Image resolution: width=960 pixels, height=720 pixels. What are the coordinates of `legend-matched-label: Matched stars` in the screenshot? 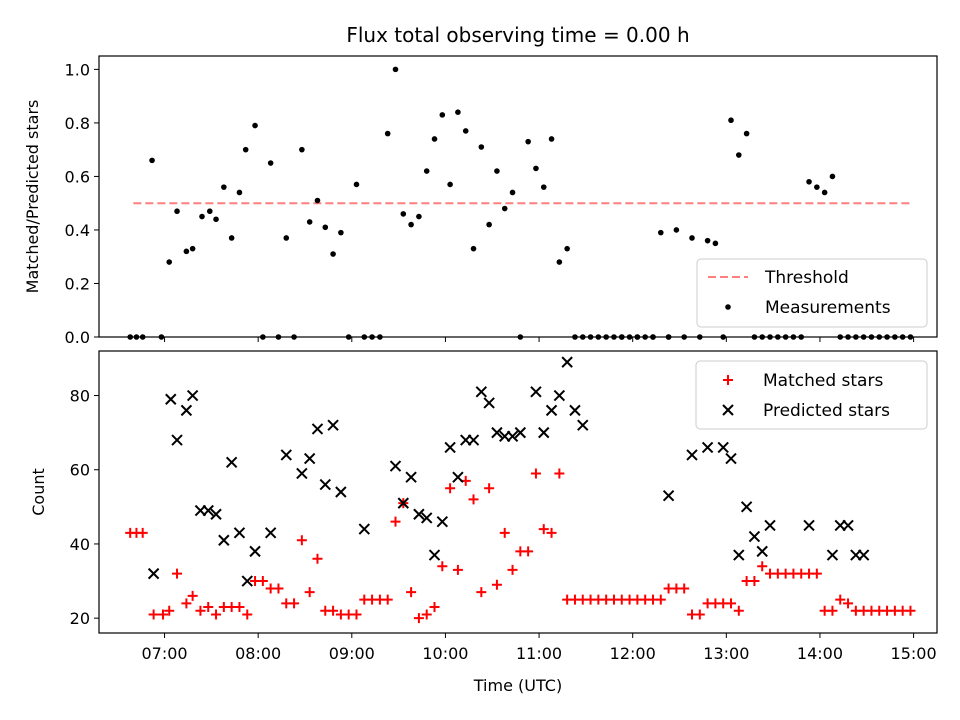 It's located at (823, 381).